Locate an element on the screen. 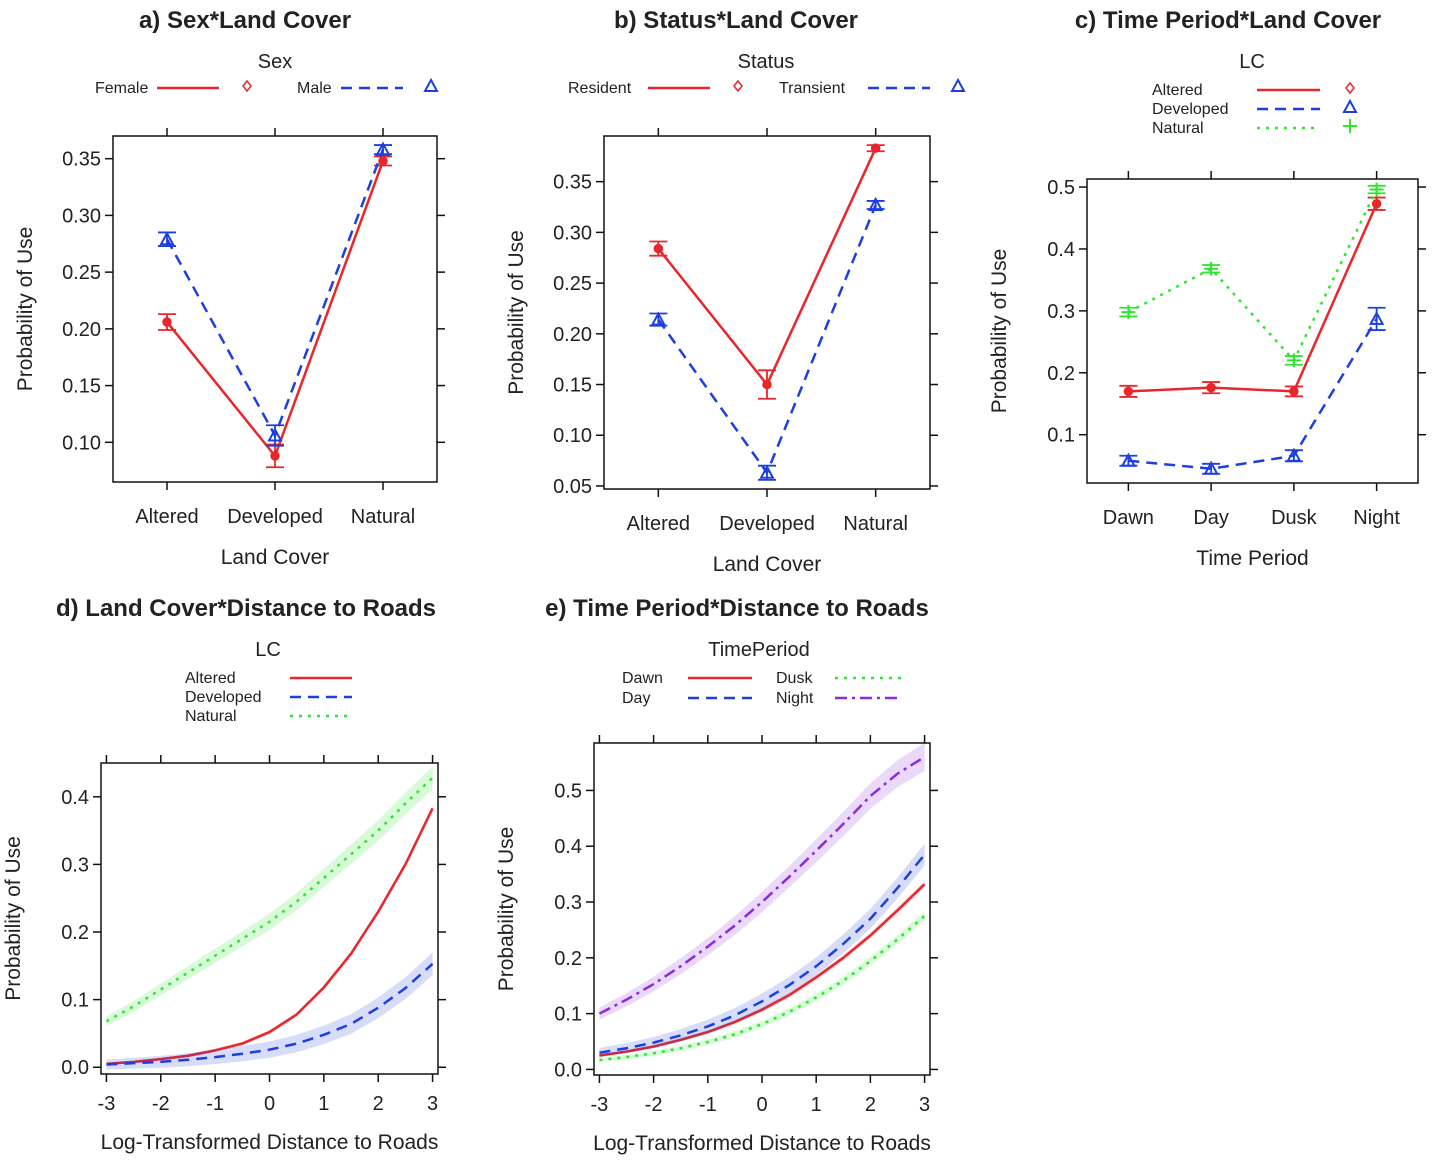 Image resolution: width=1442 pixels, height=1161 pixels. p1-xtick-label: Altered is located at coordinates (166, 517).